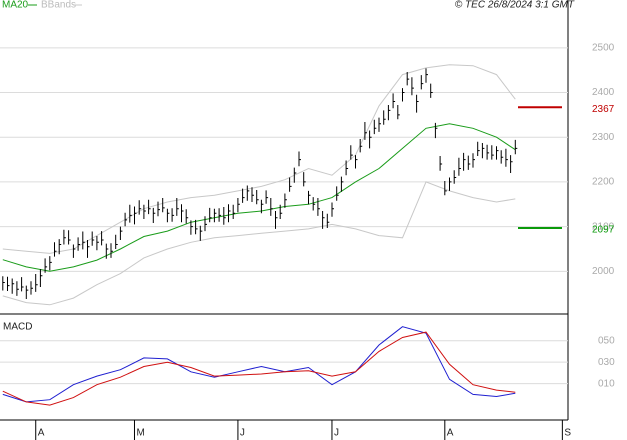 This screenshot has width=627, height=440. I want to click on y-tick-label: 2300, so click(603, 137).